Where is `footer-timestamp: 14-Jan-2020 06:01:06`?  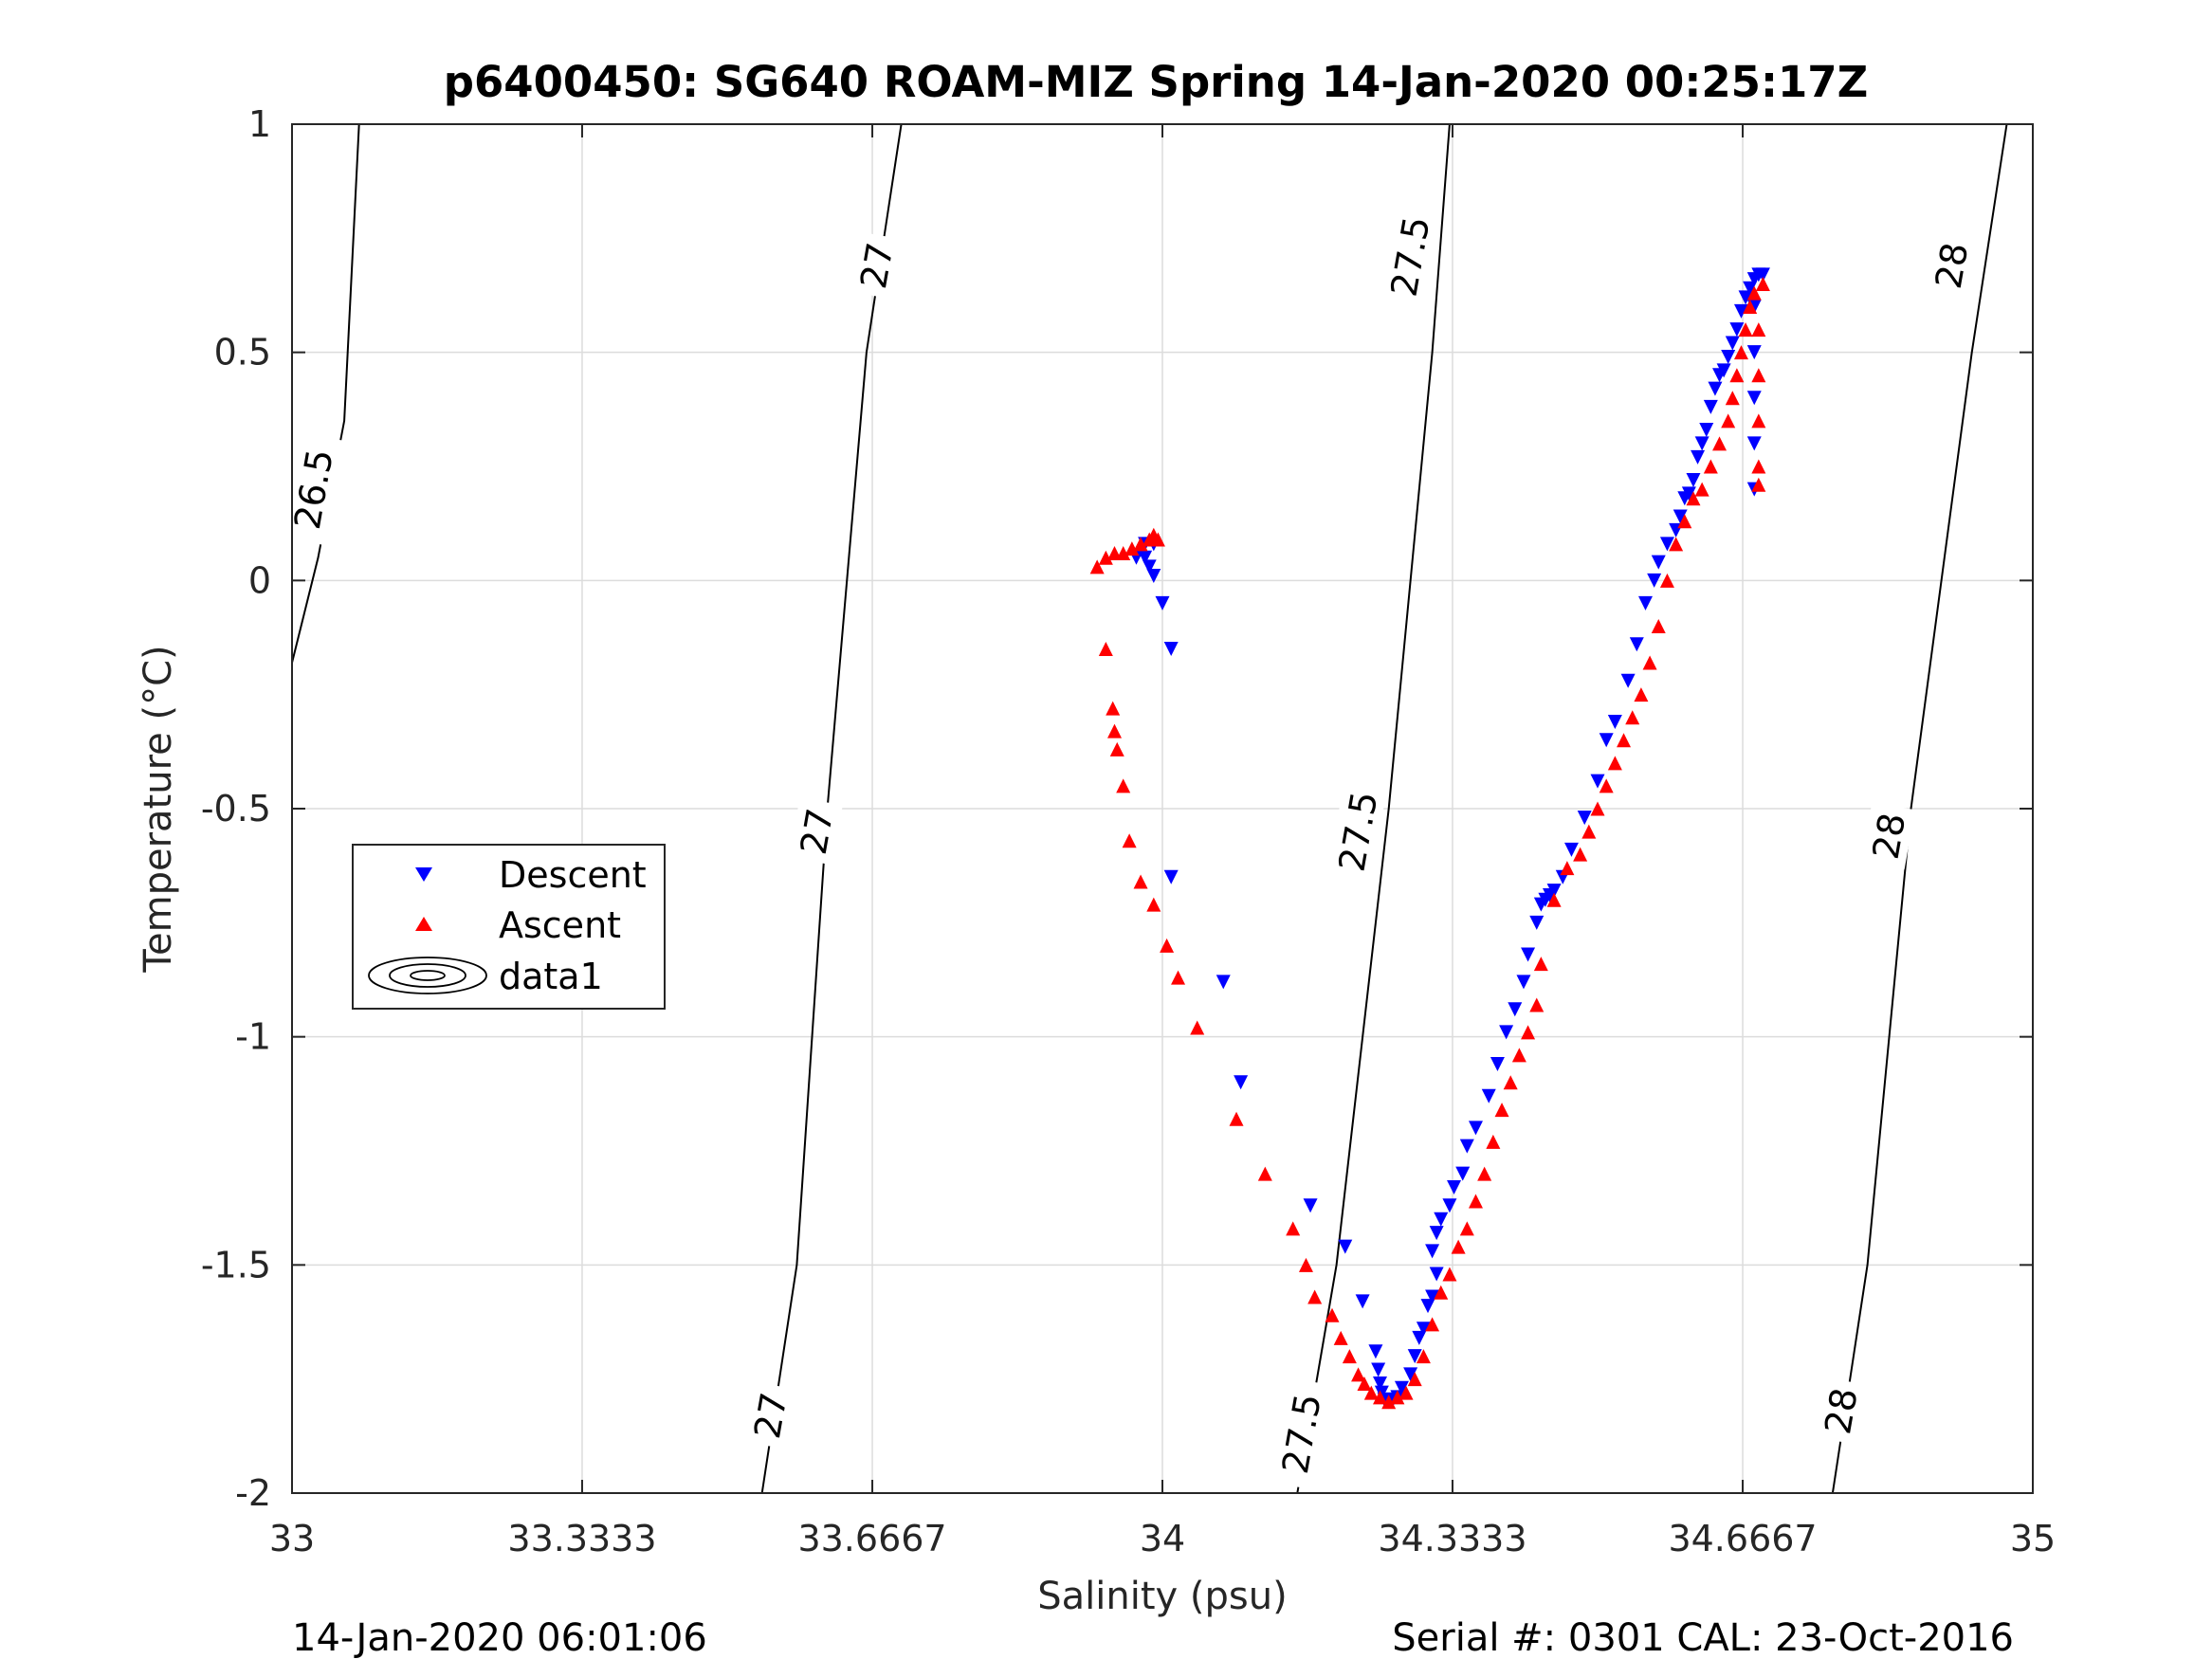 footer-timestamp: 14-Jan-2020 06:01:06 is located at coordinates (499, 1637).